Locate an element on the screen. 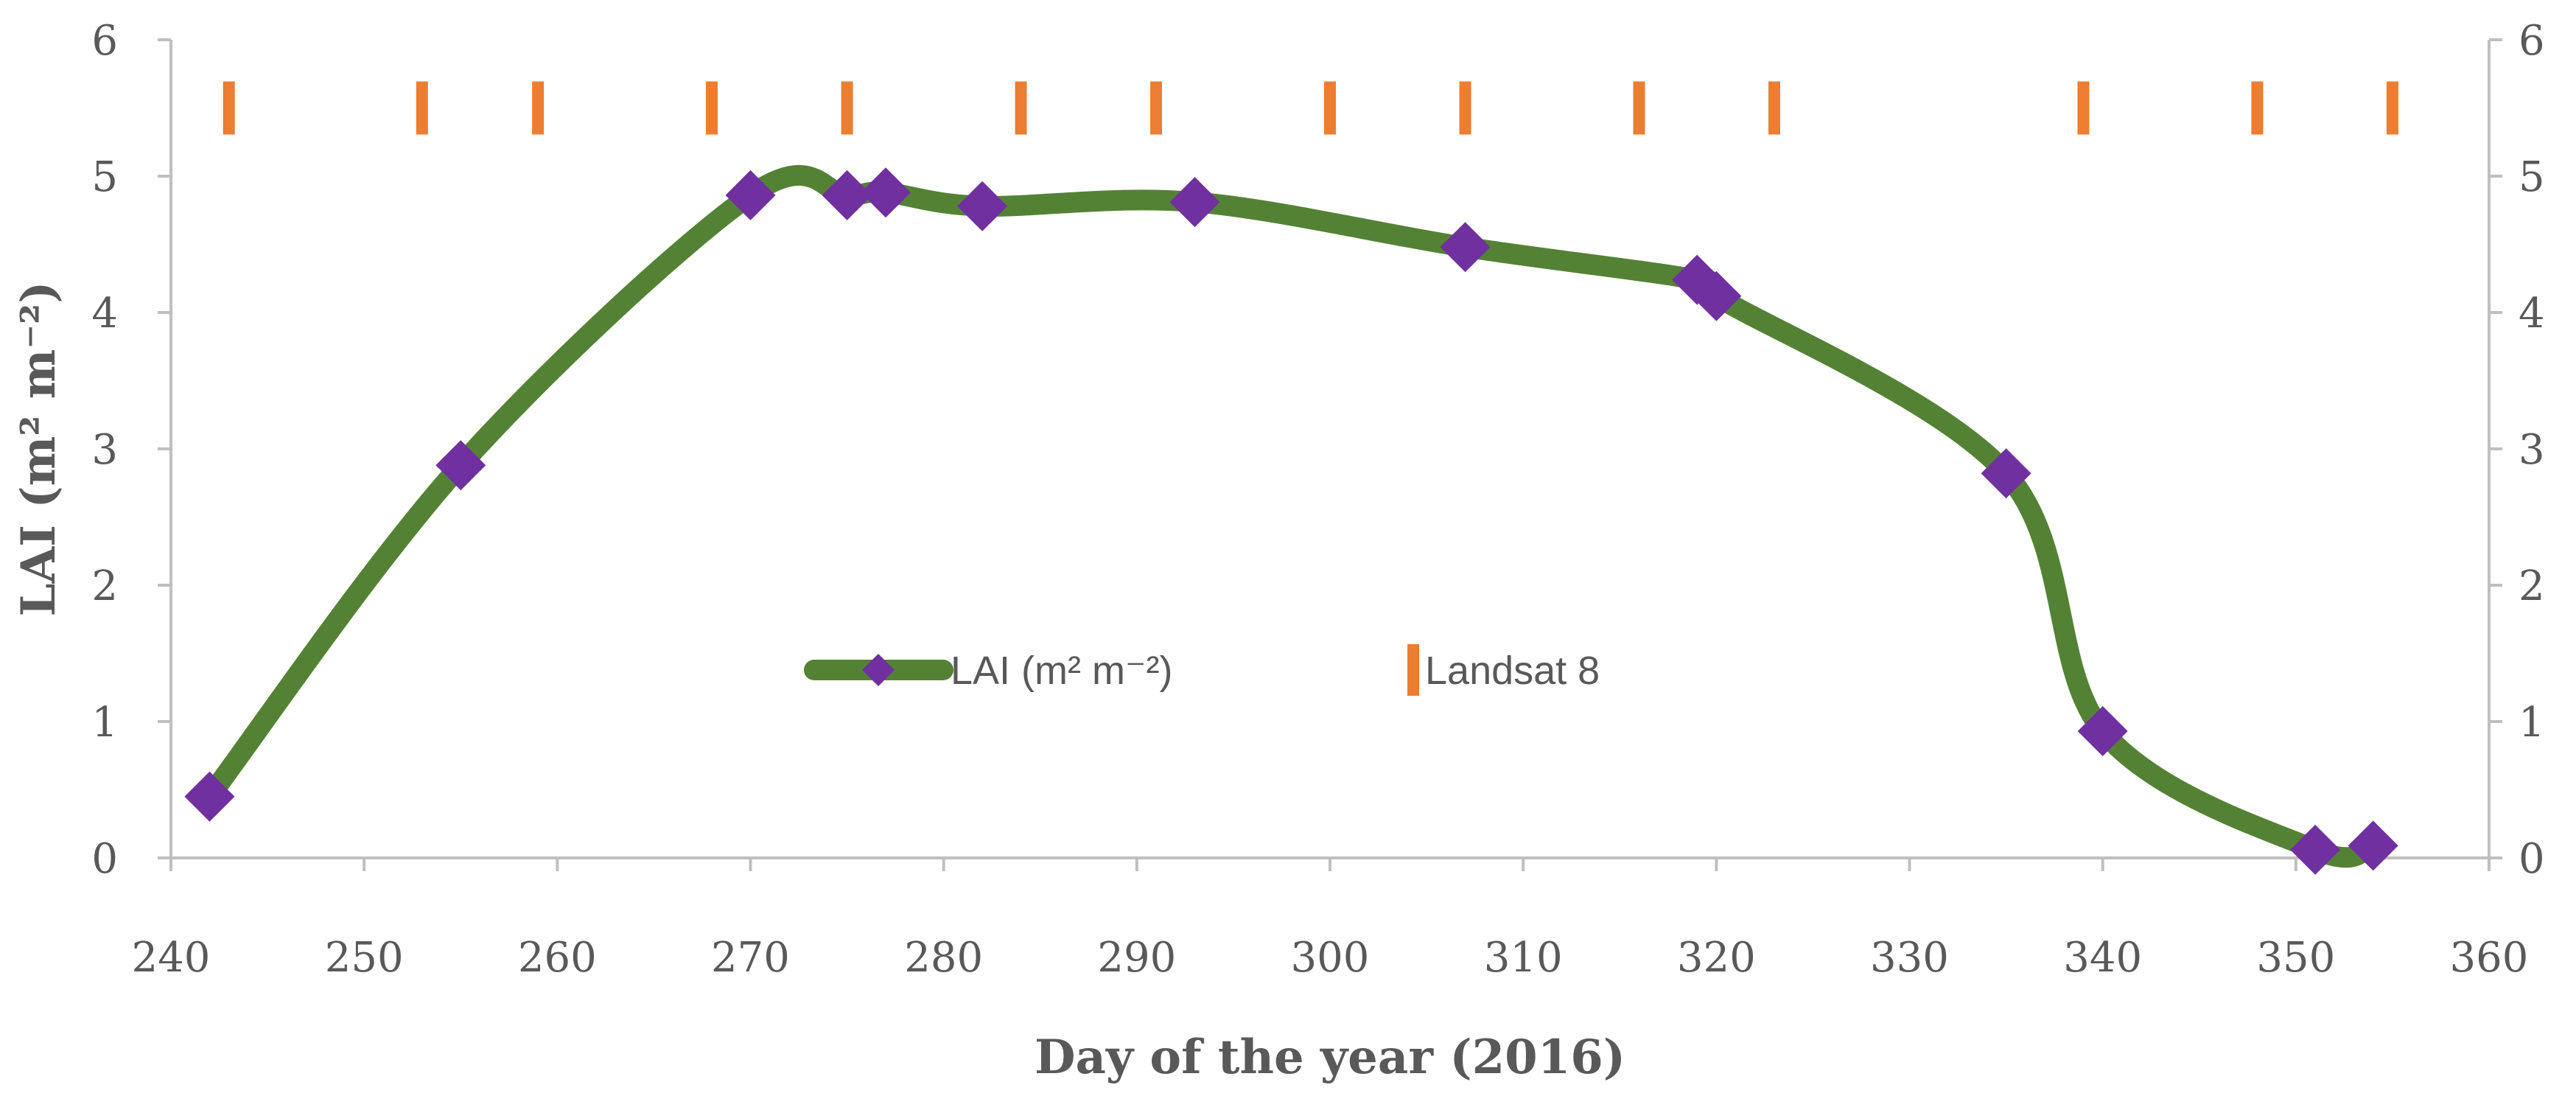 Image resolution: width=2576 pixels, height=1096 pixels. x-tick-label: 260 is located at coordinates (557, 958).